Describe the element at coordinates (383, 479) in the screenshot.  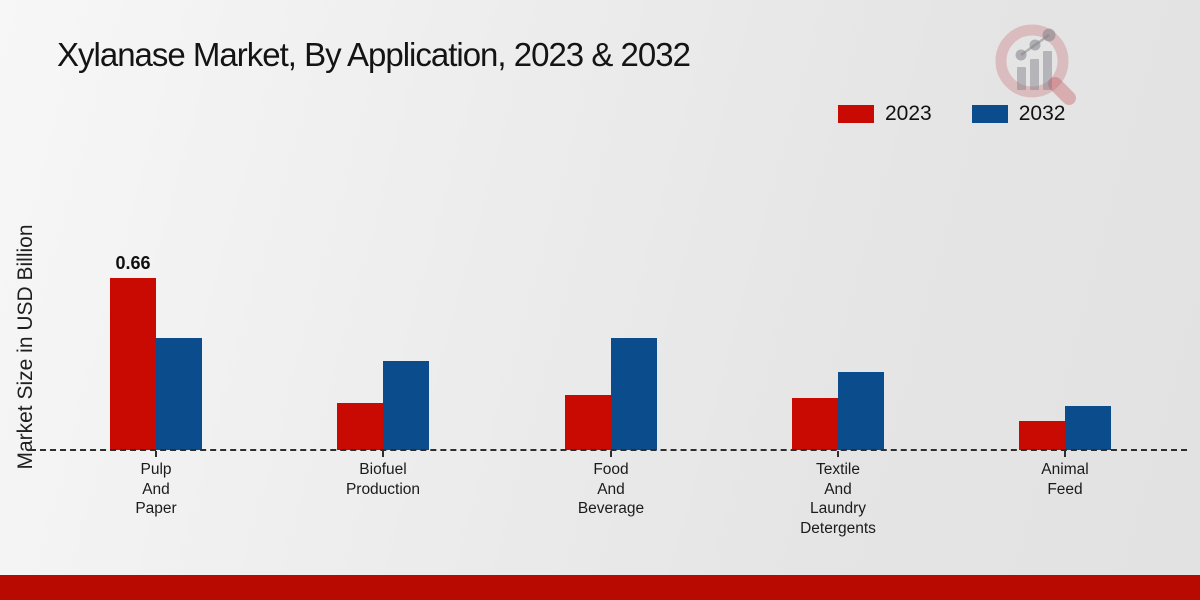
I see `x-axis-category-label-biofuel-production: Biofuel Production` at that location.